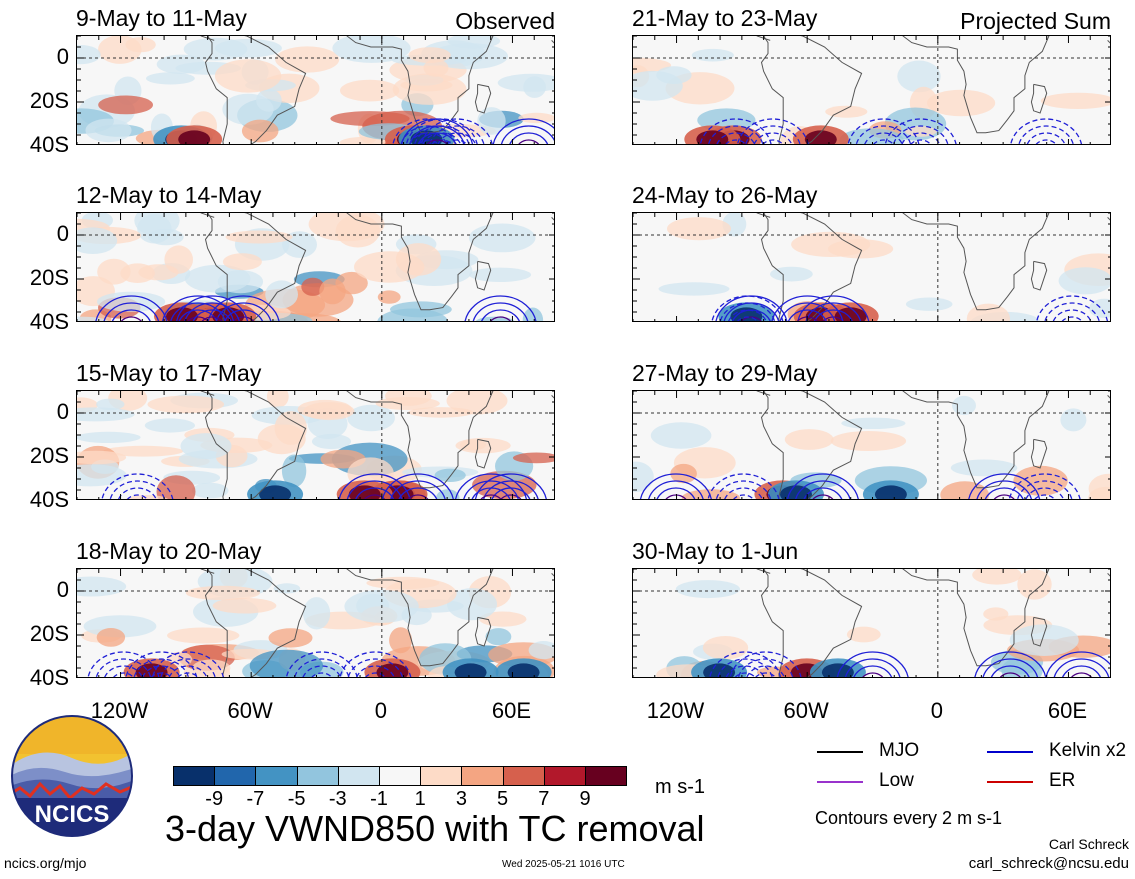 The width and height of the screenshot is (1135, 879). What do you see at coordinates (49, 321) in the screenshot?
I see `lat-label: 40S` at bounding box center [49, 321].